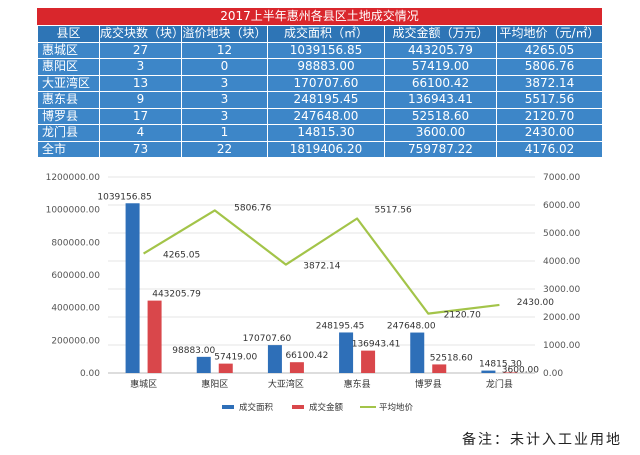  I want to click on line-data-label: 2430.00, so click(535, 303).